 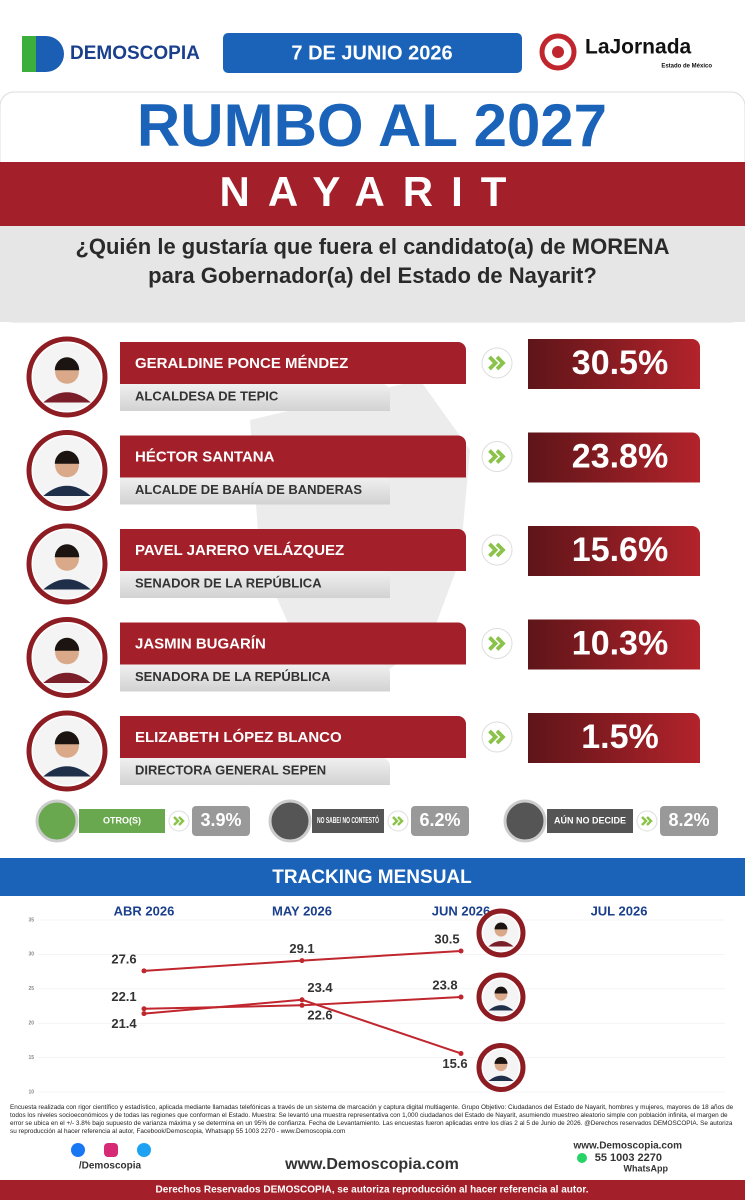 I want to click on brand: DEMOSCOPIA, so click(x=135, y=53).